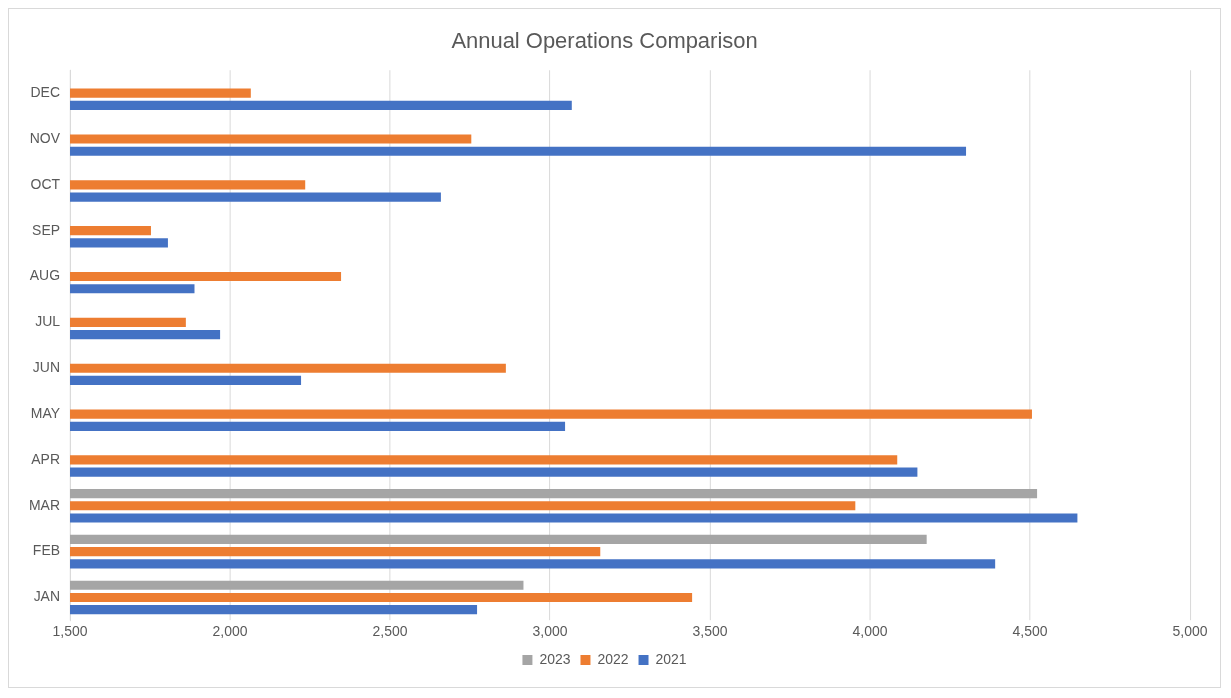 The image size is (1231, 698). Describe the element at coordinates (613, 658) in the screenshot. I see `legend-label: 2022` at that location.